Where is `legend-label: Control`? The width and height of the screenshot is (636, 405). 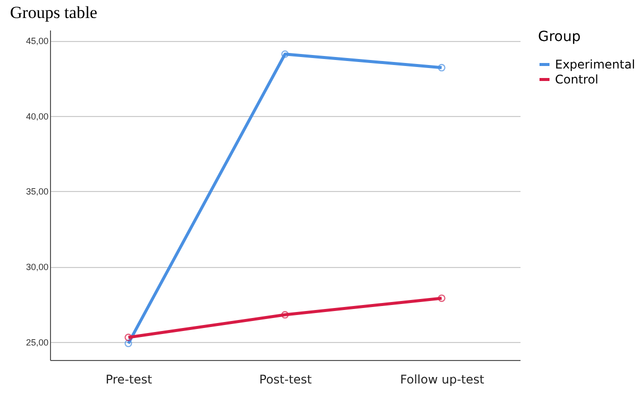
legend-label: Control is located at coordinates (576, 79).